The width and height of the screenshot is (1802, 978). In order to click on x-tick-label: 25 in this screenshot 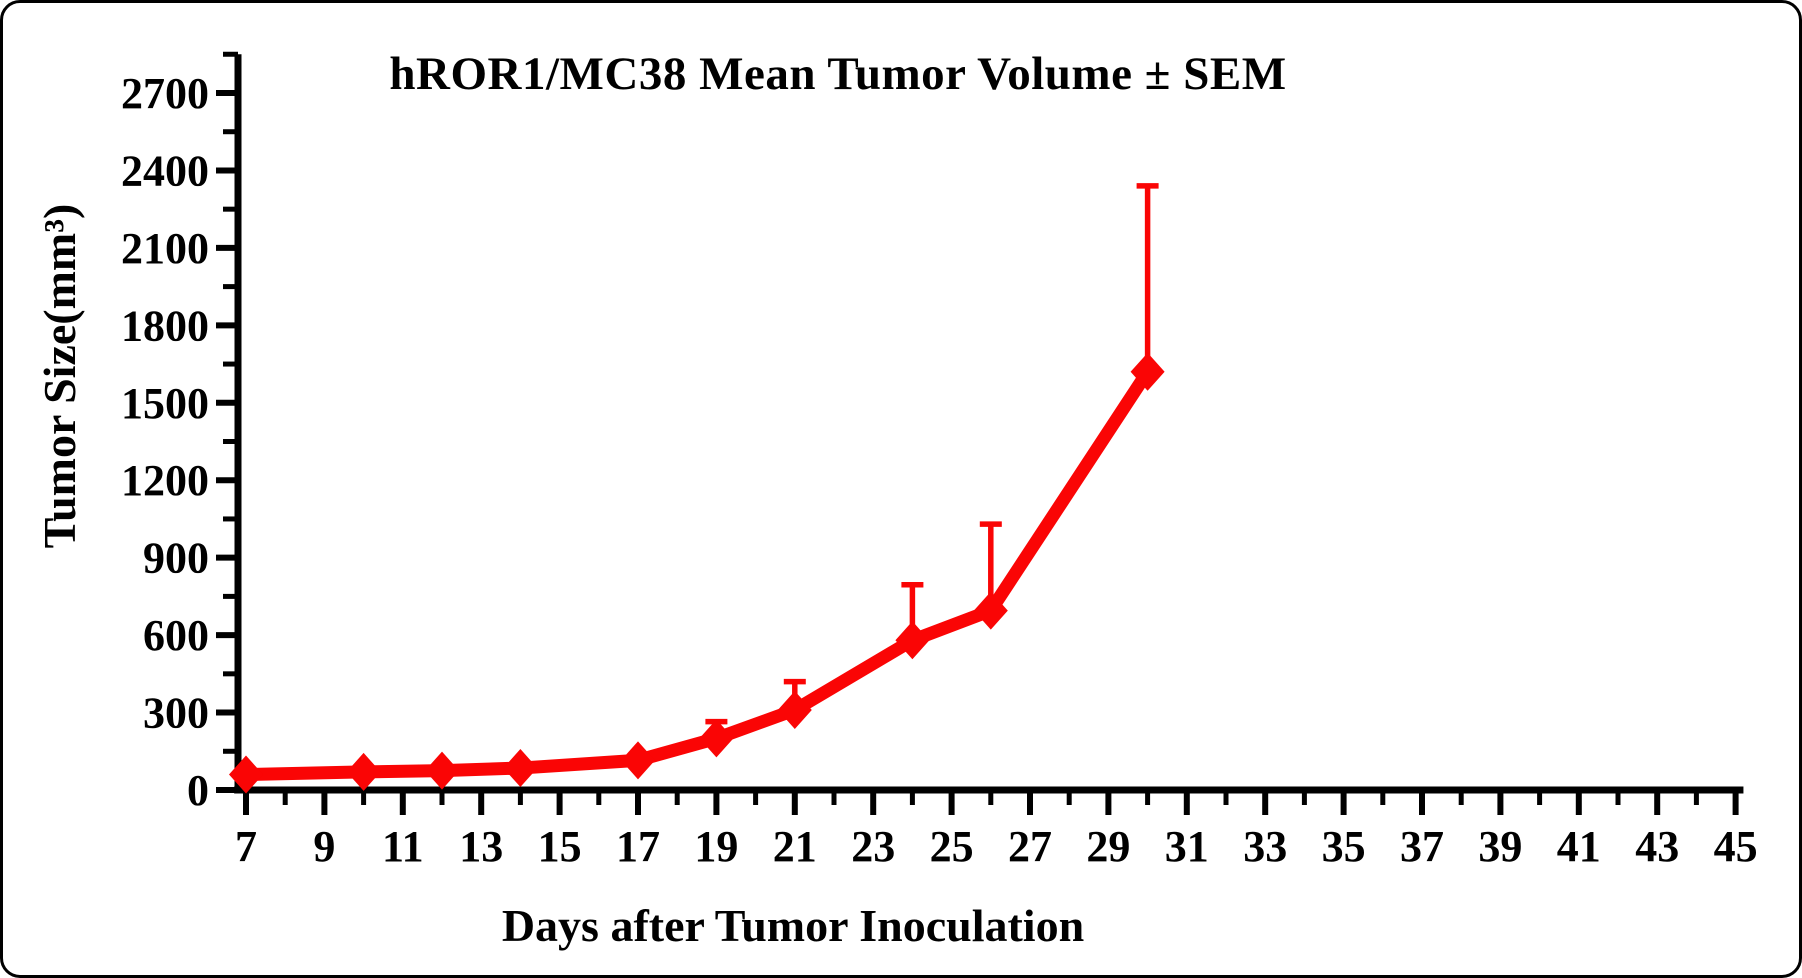, I will do `click(952, 846)`.